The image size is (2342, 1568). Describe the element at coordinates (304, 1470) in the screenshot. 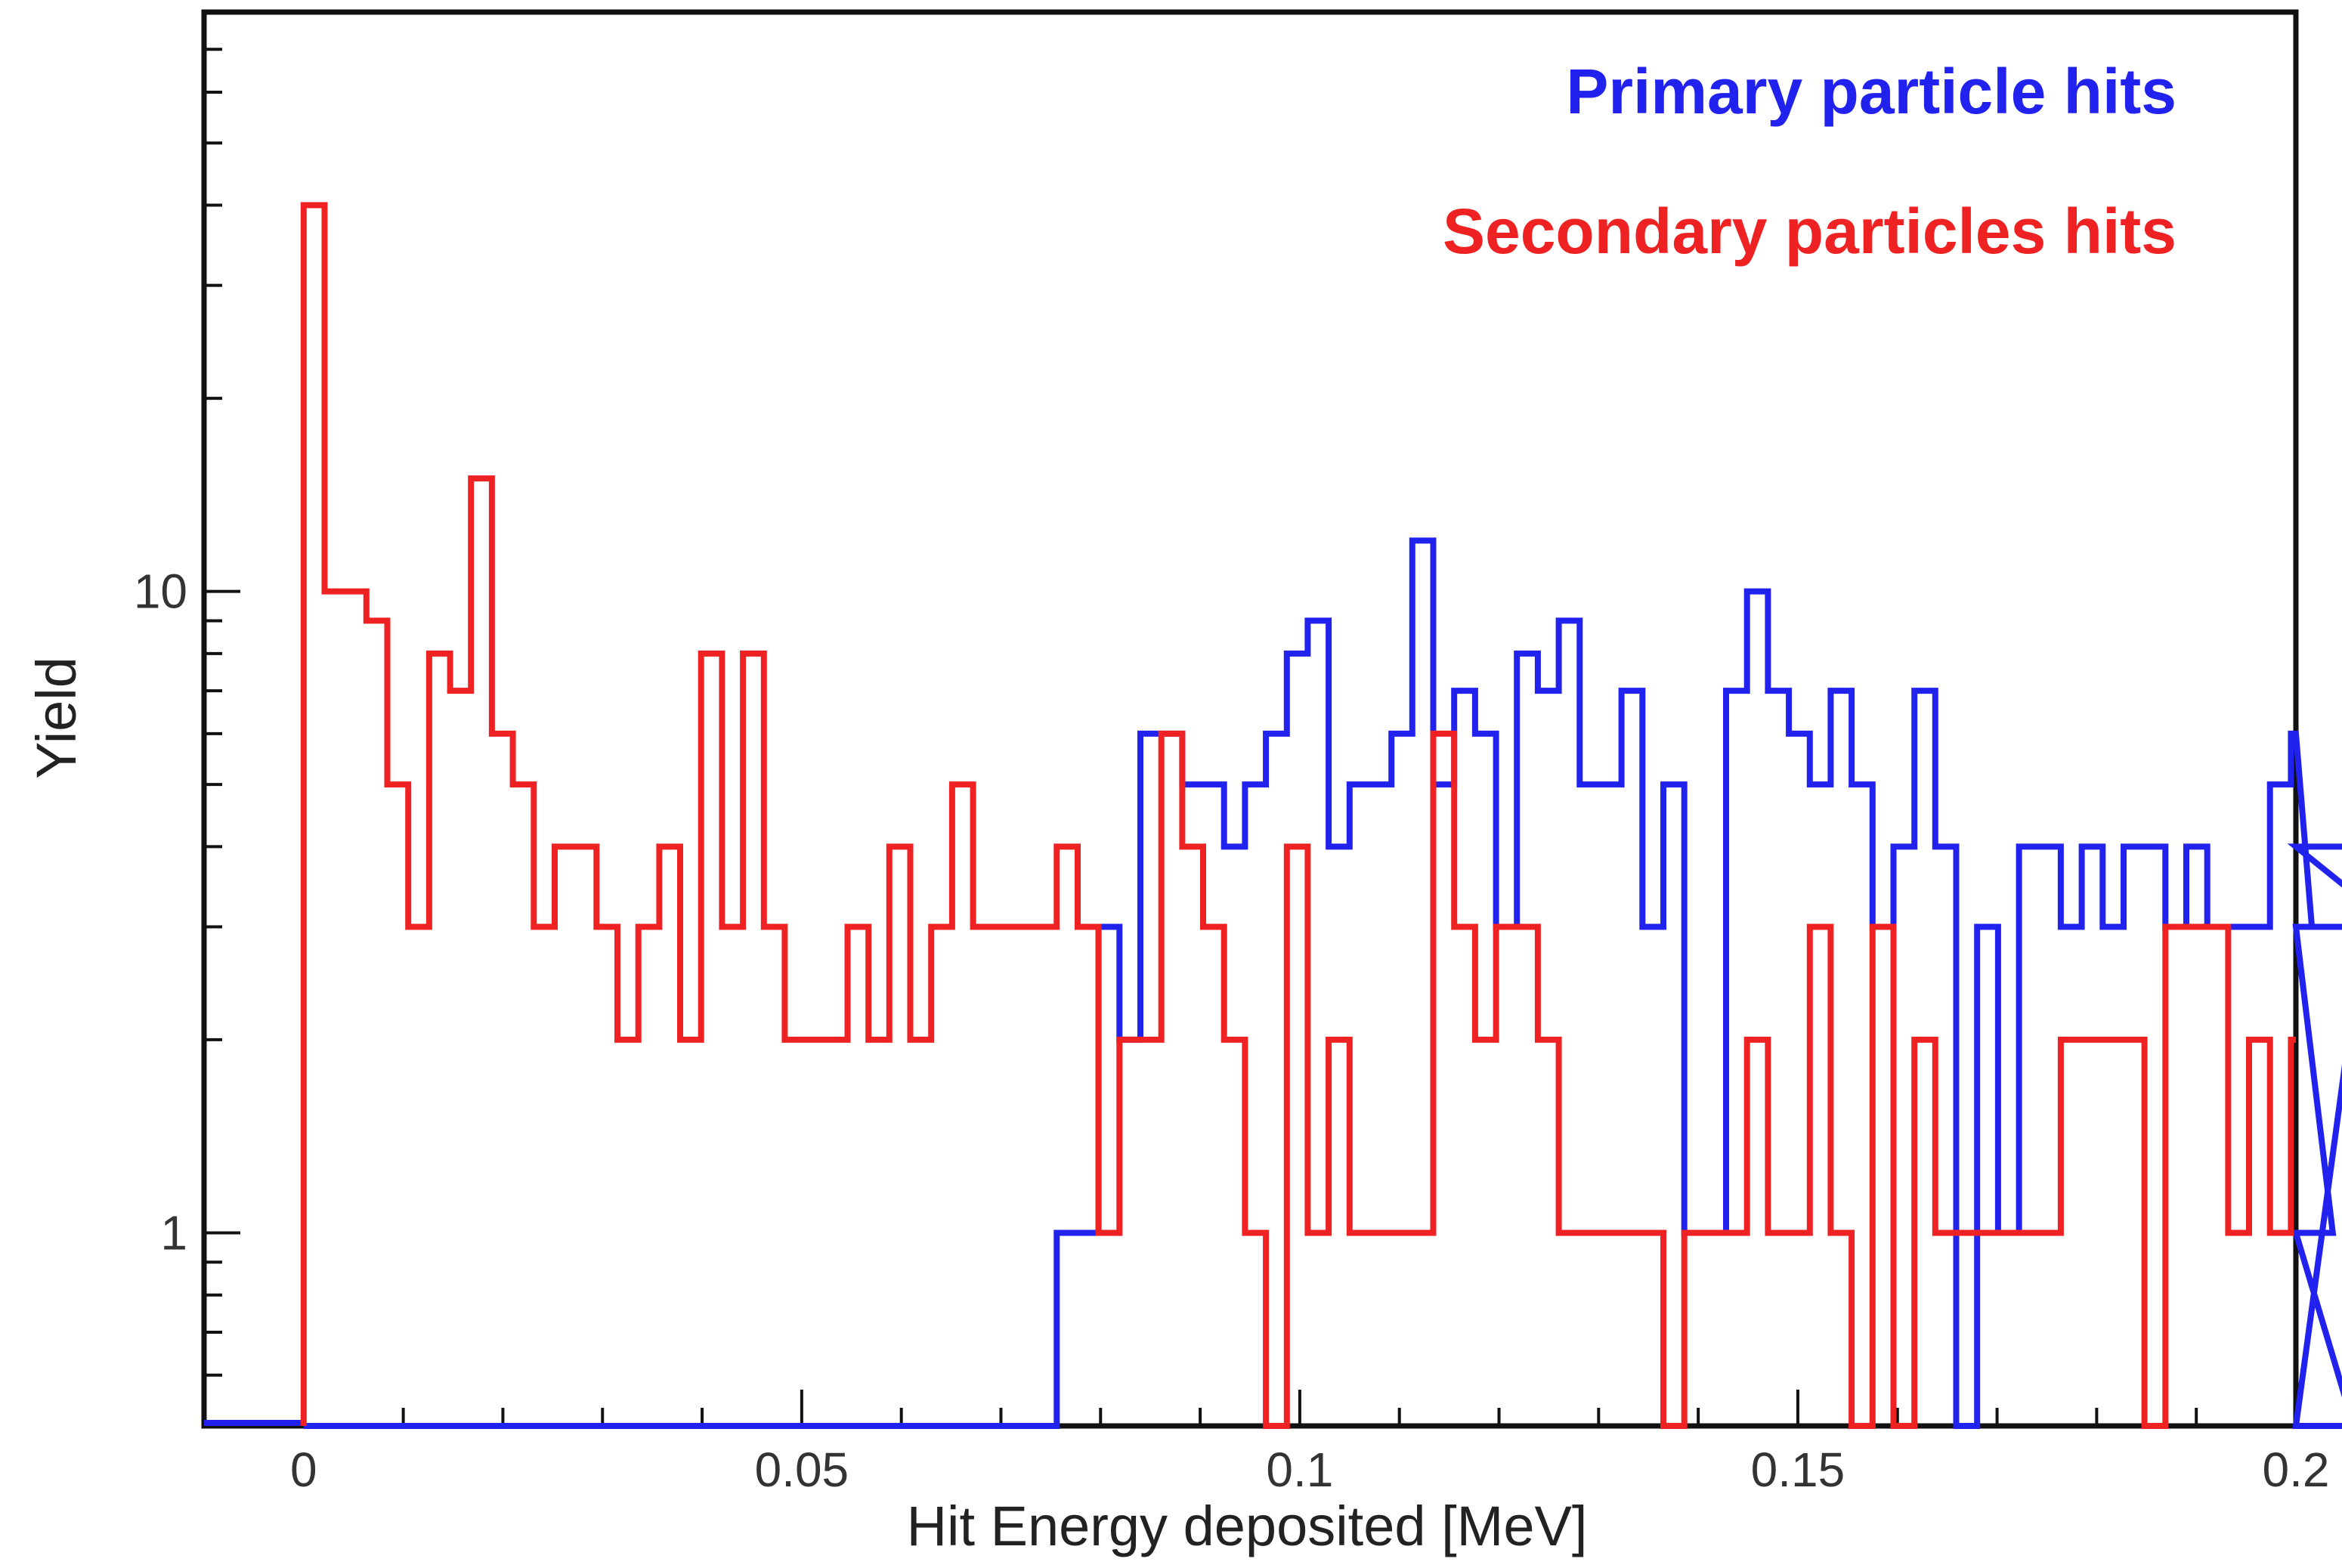

I see `x-tick-label: 0` at that location.